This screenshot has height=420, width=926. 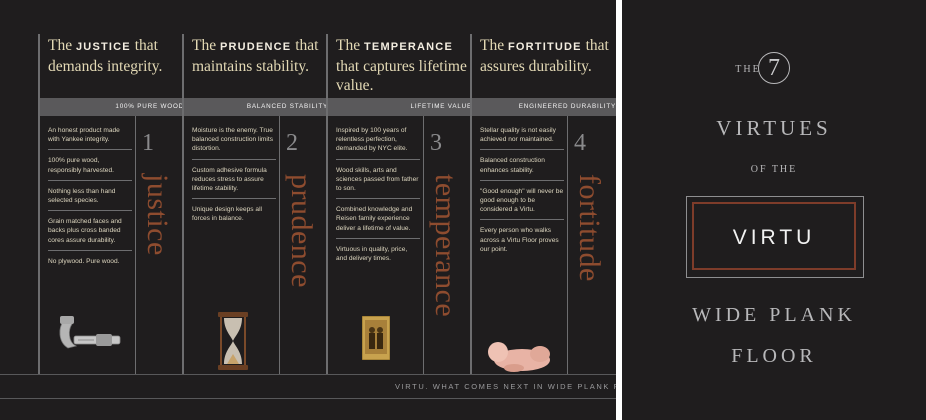 I want to click on brand-name: VIRTU, so click(x=774, y=237).